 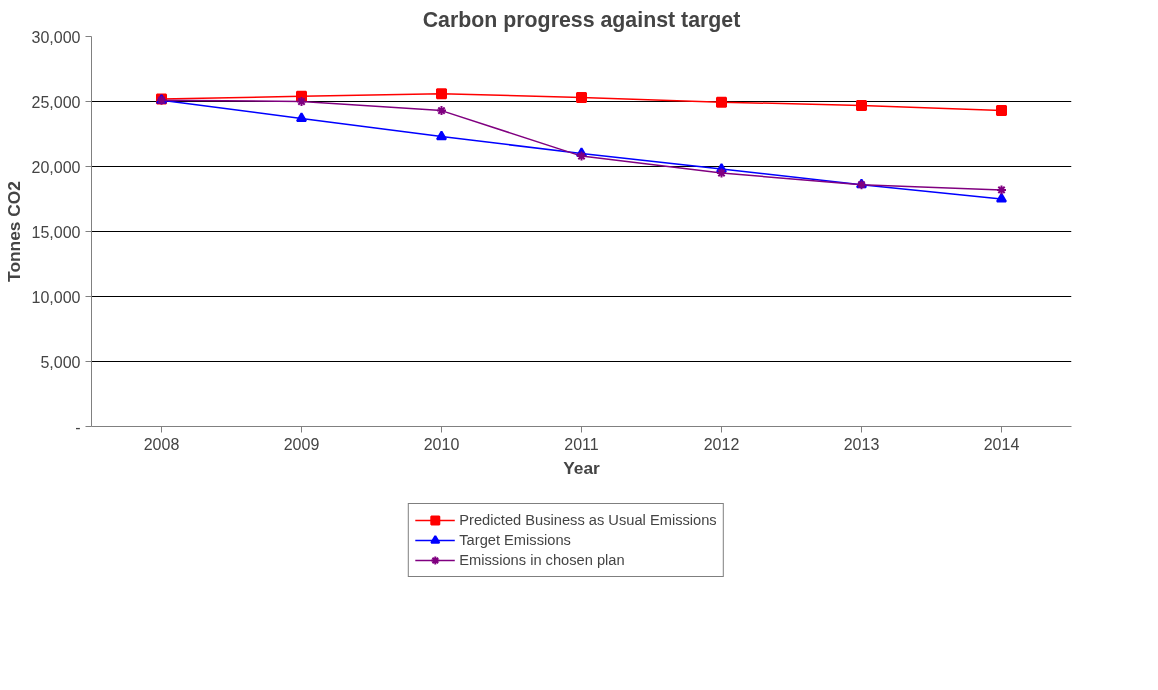 What do you see at coordinates (588, 520) in the screenshot?
I see `legend-label: Predicted Business as Usual Emissions` at bounding box center [588, 520].